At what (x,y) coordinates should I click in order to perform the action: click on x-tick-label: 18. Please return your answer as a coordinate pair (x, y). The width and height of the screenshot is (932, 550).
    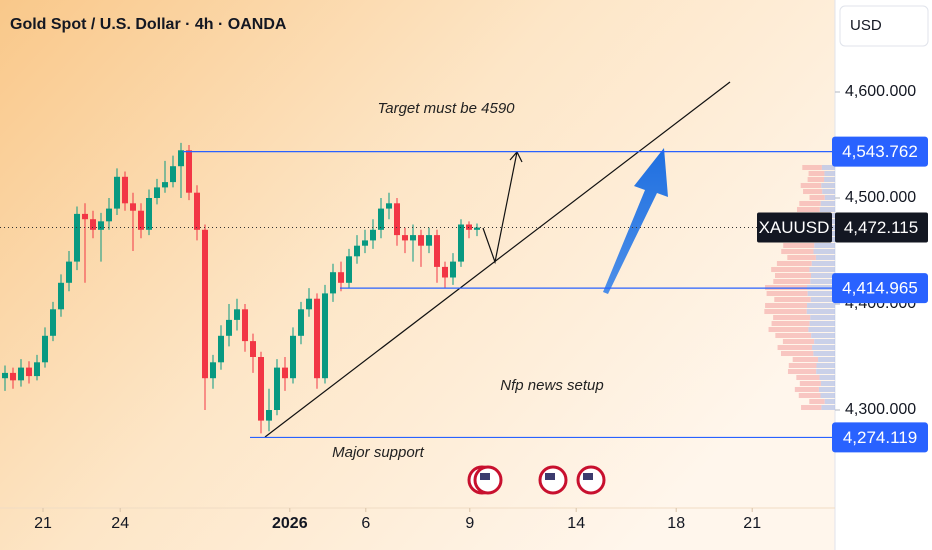
    Looking at the image, I should click on (676, 523).